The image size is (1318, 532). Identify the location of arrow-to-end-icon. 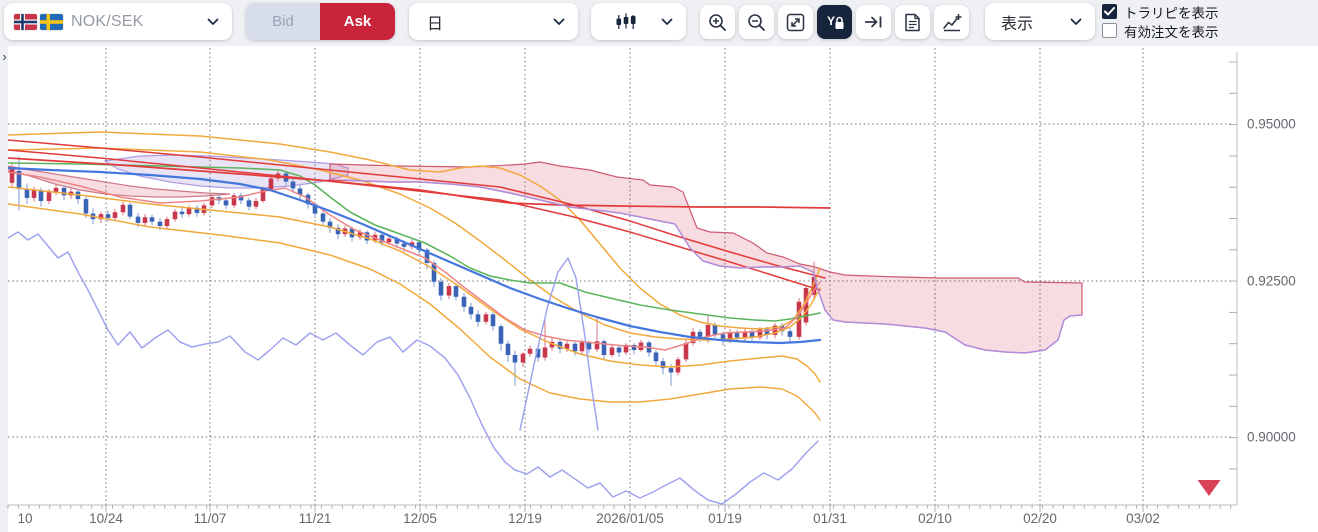
(873, 22).